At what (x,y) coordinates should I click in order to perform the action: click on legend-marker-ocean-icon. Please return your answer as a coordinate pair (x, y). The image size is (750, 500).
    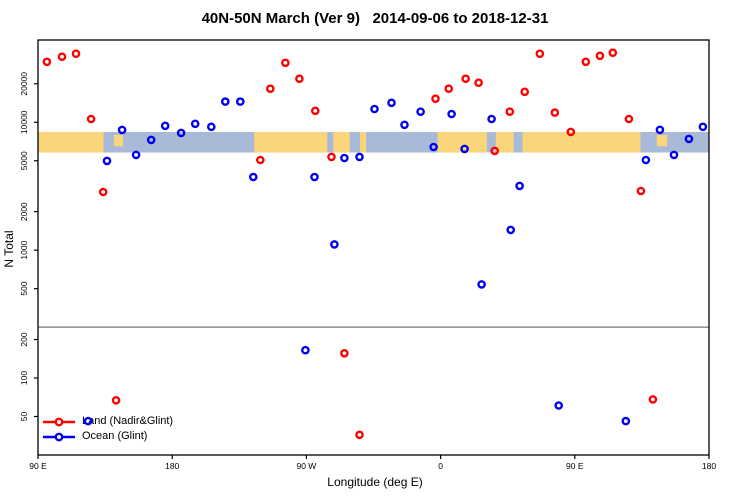
    Looking at the image, I should click on (59, 436).